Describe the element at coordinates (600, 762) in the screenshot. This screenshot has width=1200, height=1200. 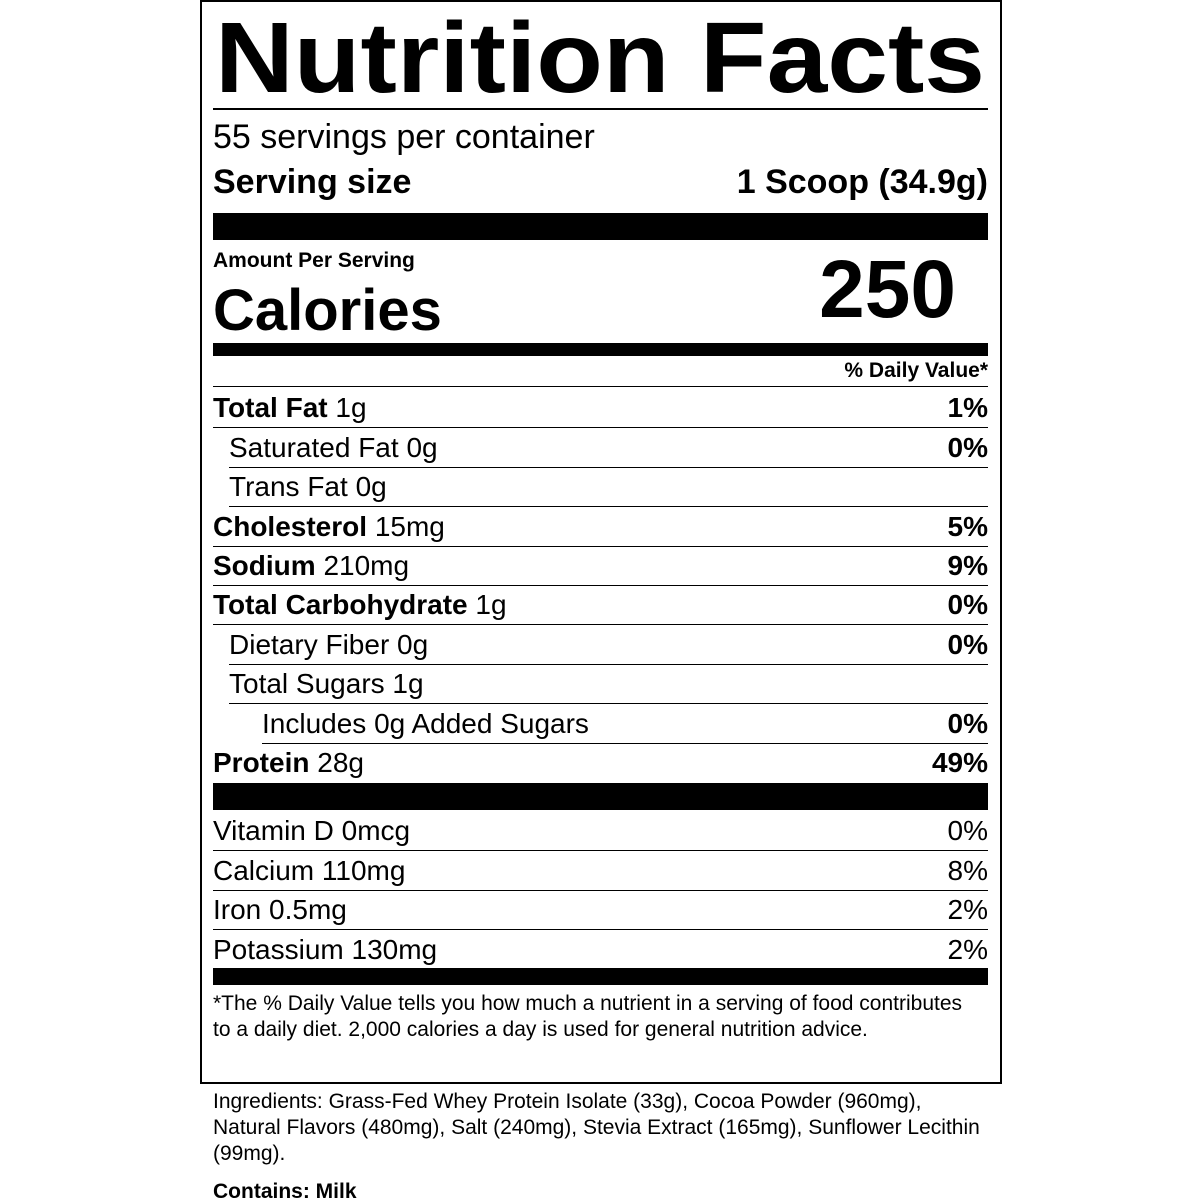
I see `nutrient-row: Protein 28g 49%` at that location.